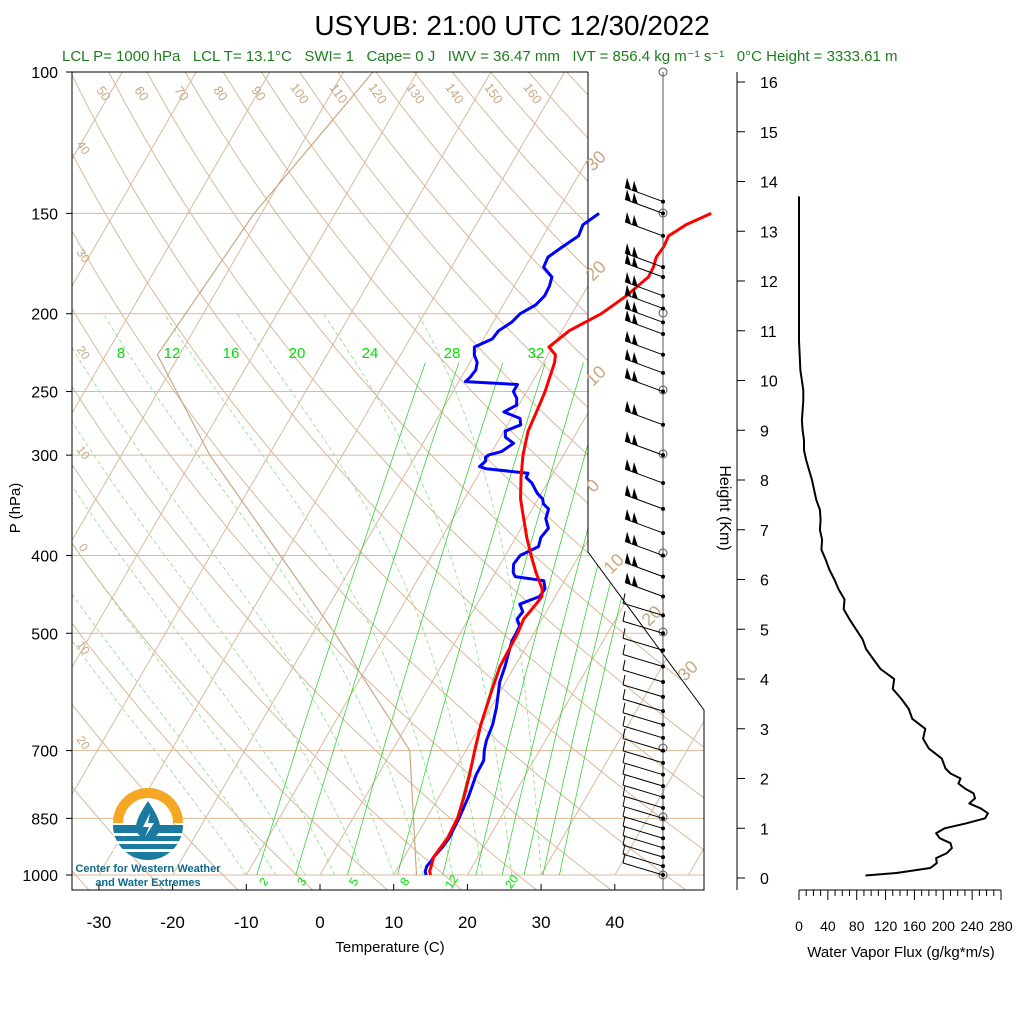 The height and width of the screenshot is (1024, 1024). What do you see at coordinates (764, 581) in the screenshot?
I see `height-tick-label: 6` at bounding box center [764, 581].